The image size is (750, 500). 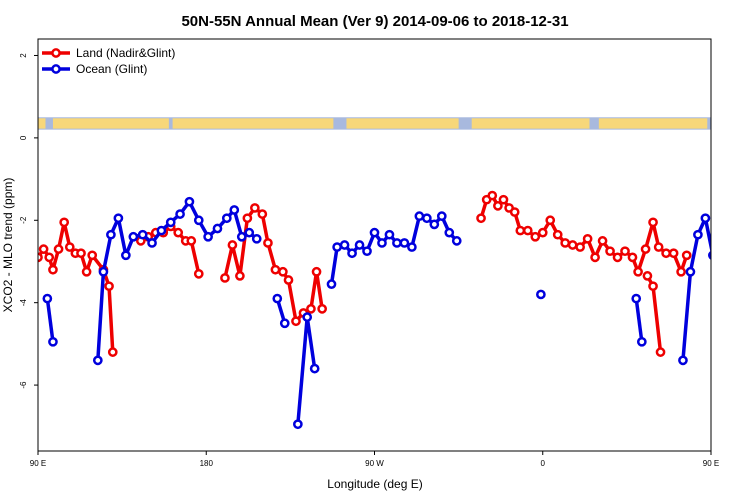 What do you see at coordinates (56, 69) in the screenshot?
I see `legend-swatch-marker` at bounding box center [56, 69].